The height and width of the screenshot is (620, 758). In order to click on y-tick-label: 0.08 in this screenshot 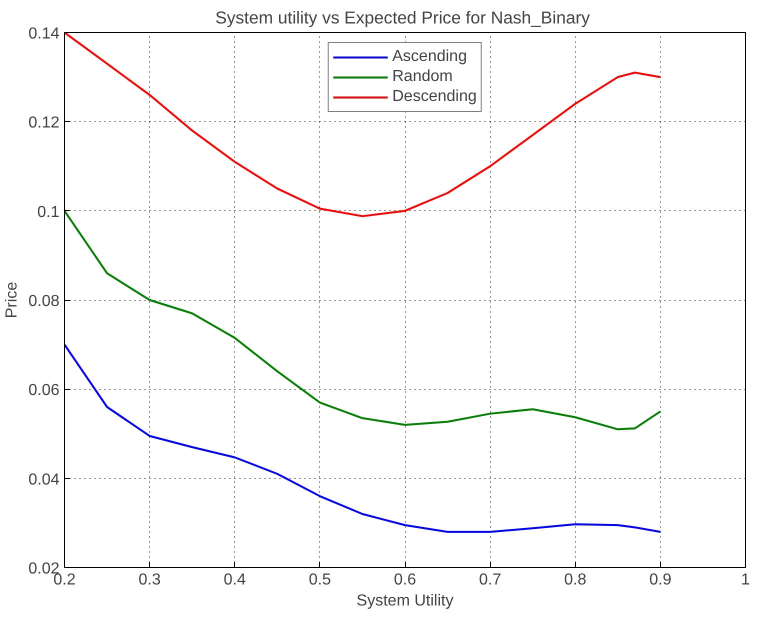, I will do `click(44, 301)`.